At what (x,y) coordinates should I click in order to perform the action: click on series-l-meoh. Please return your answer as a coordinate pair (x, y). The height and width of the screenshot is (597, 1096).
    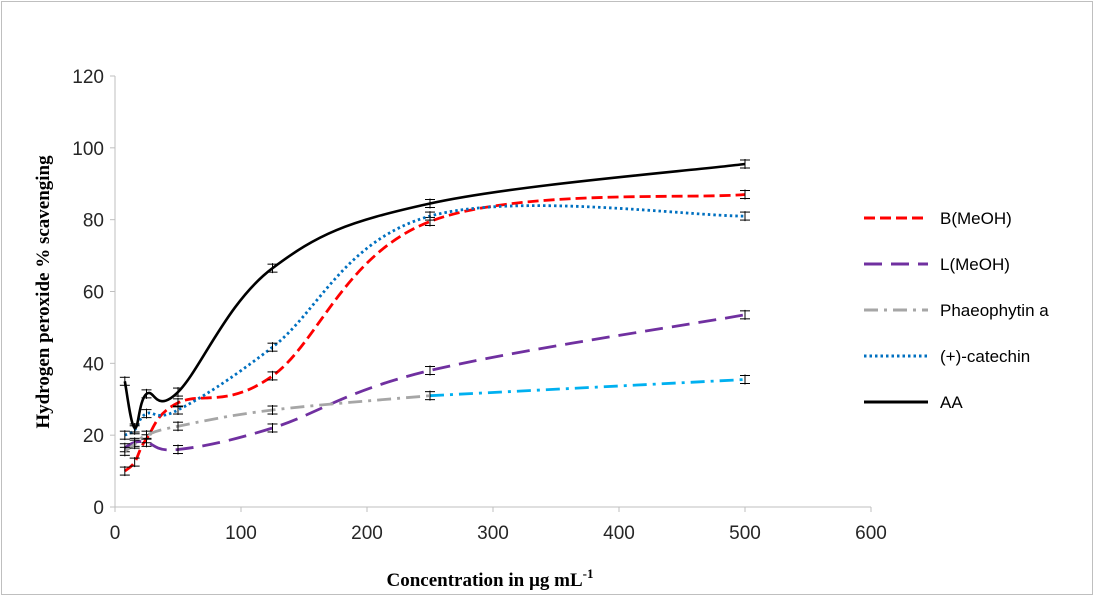
    Looking at the image, I should click on (434, 382).